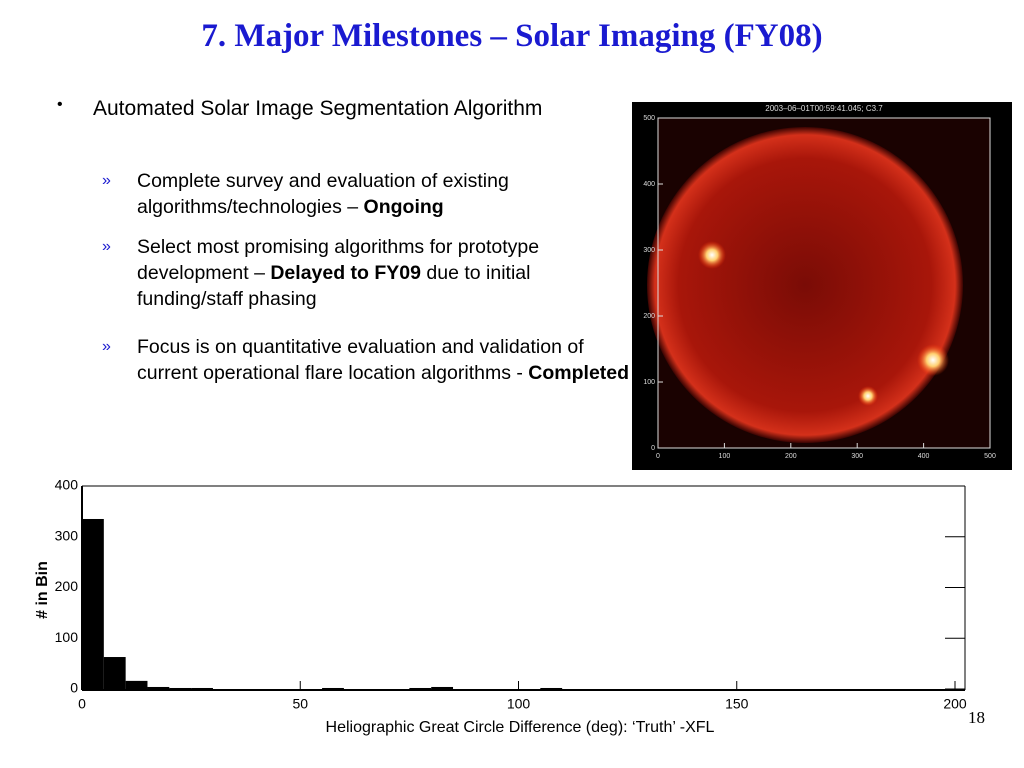 The image size is (1024, 768). Describe the element at coordinates (955, 704) in the screenshot. I see `x-tick-label: 200` at that location.